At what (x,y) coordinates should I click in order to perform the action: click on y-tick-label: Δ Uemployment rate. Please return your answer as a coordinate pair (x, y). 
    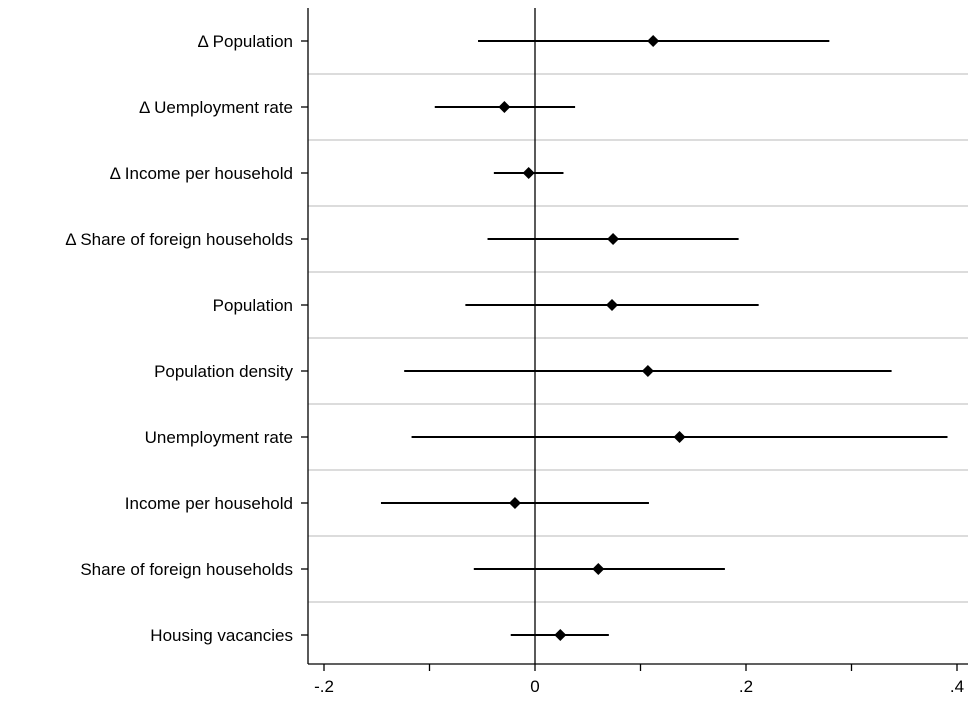
    Looking at the image, I should click on (216, 107).